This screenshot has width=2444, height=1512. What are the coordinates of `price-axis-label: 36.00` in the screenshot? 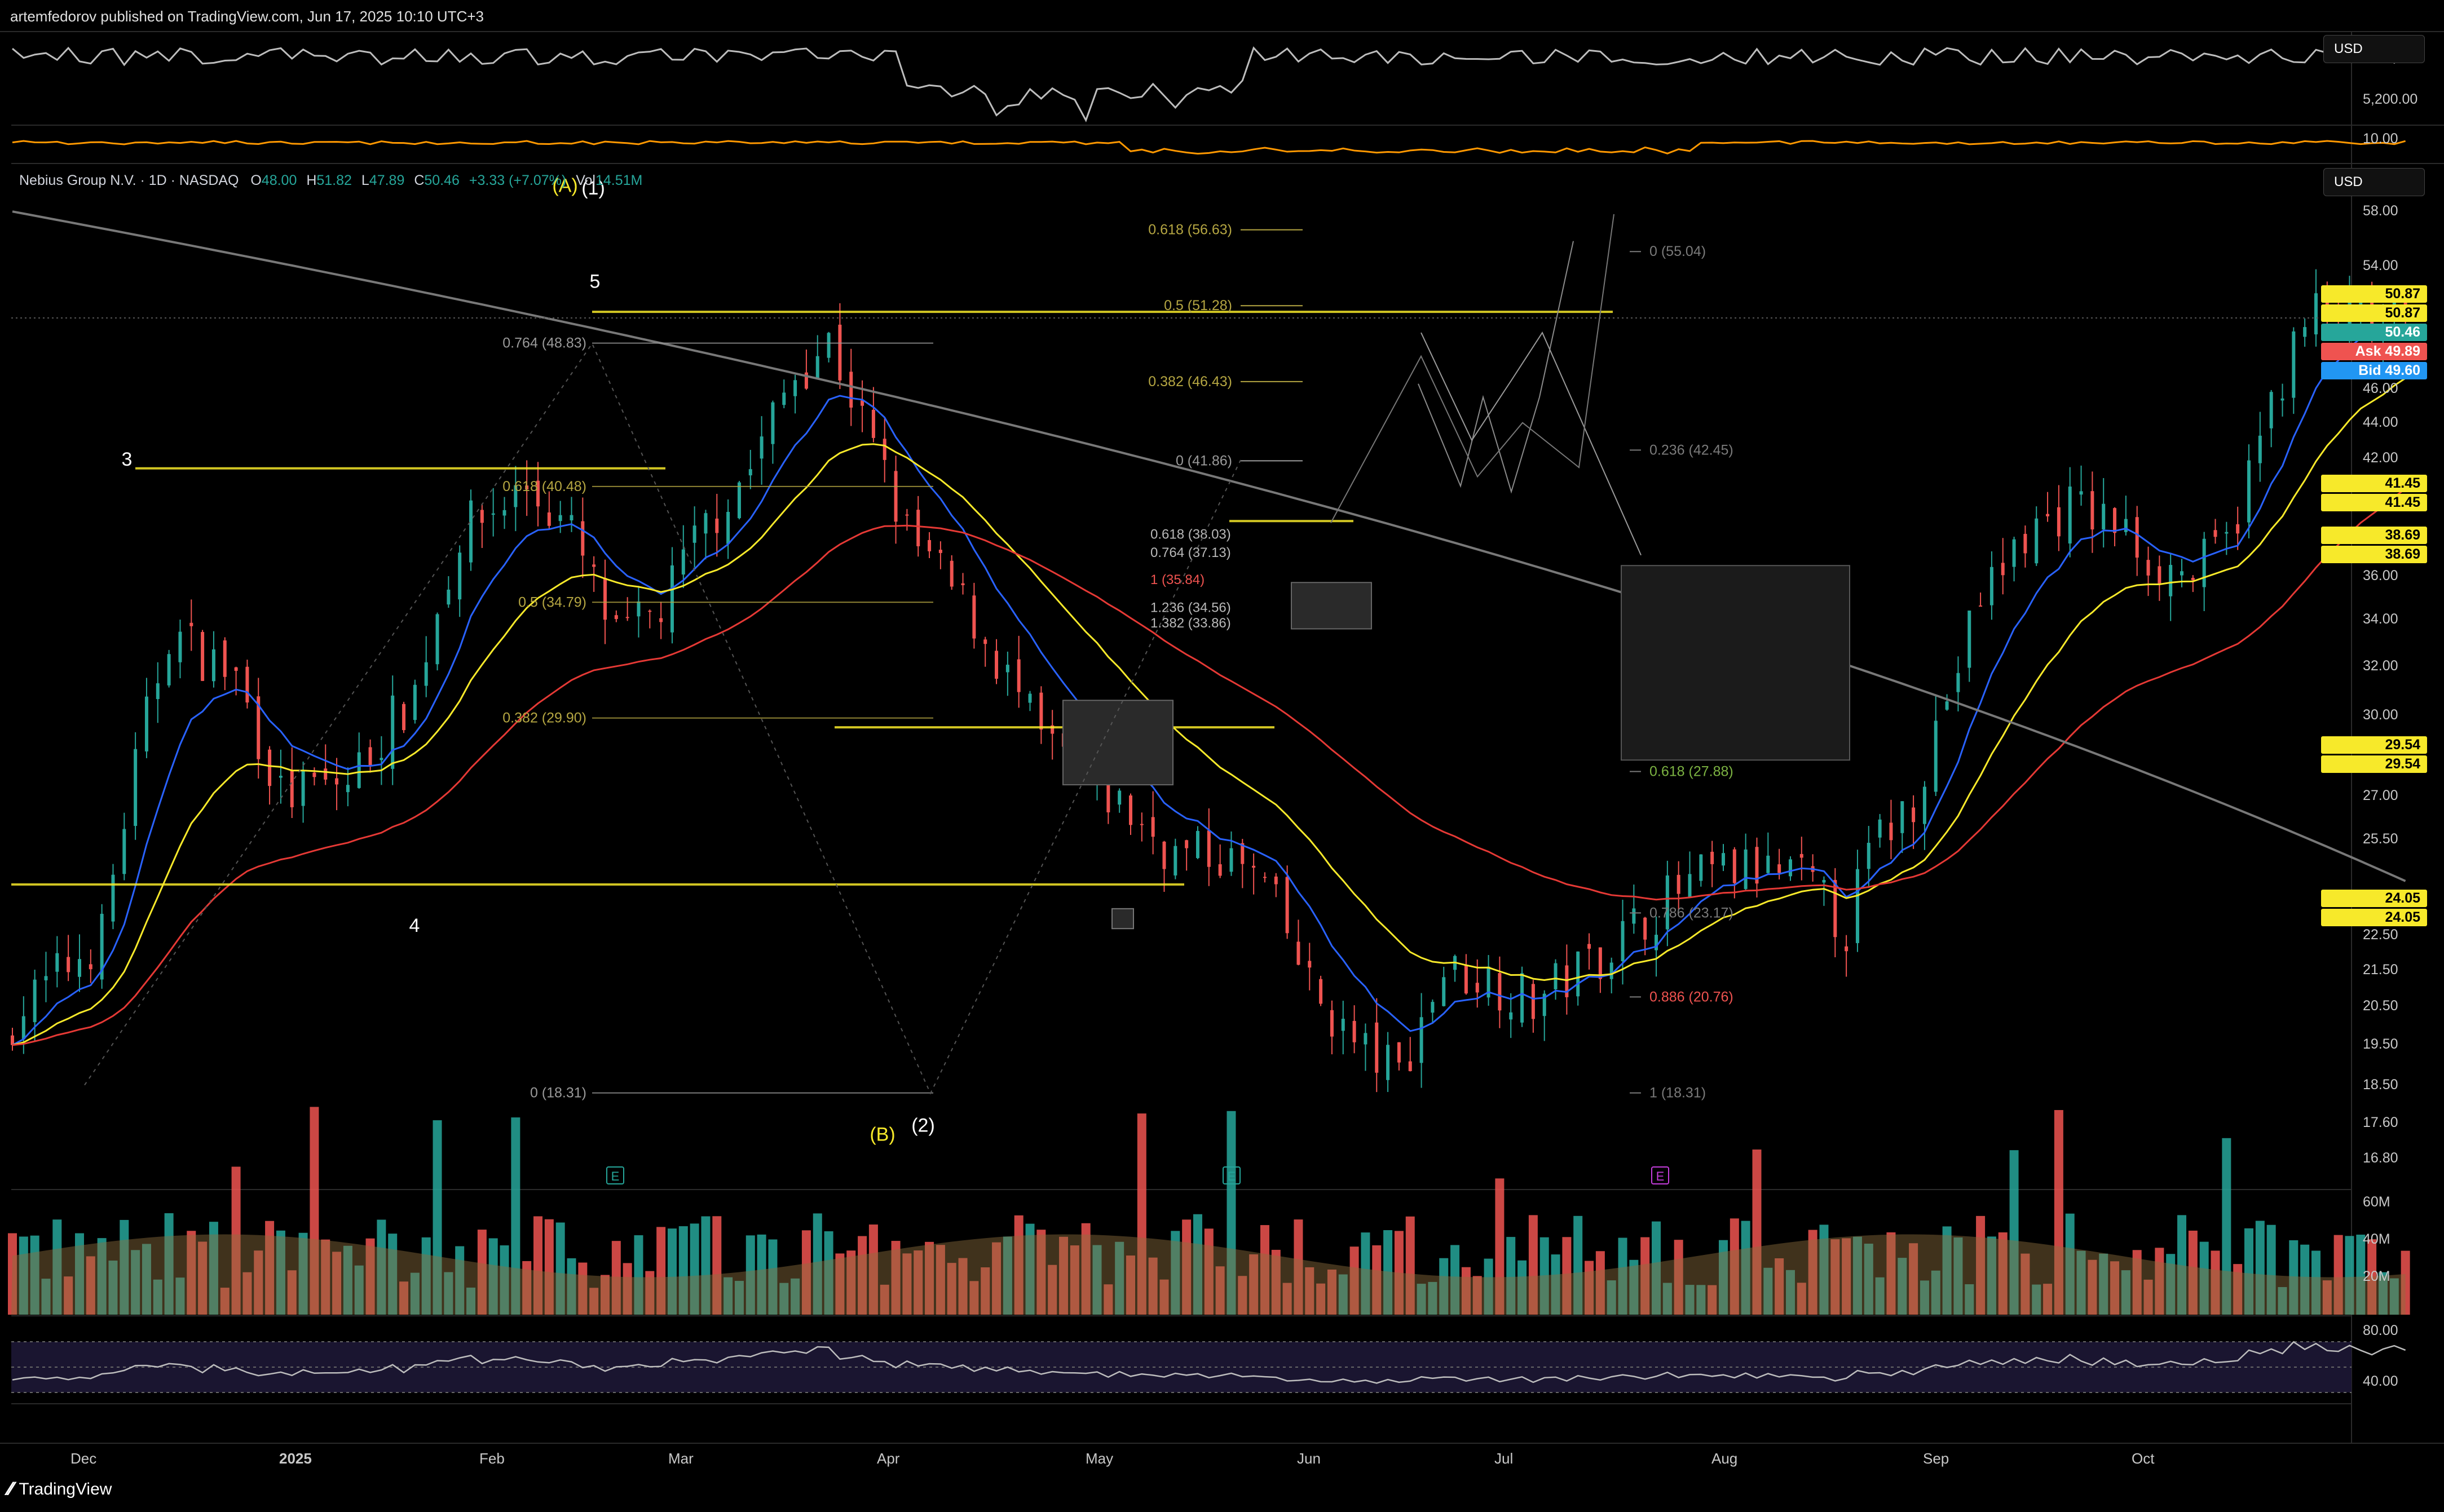 It's located at (2380, 575).